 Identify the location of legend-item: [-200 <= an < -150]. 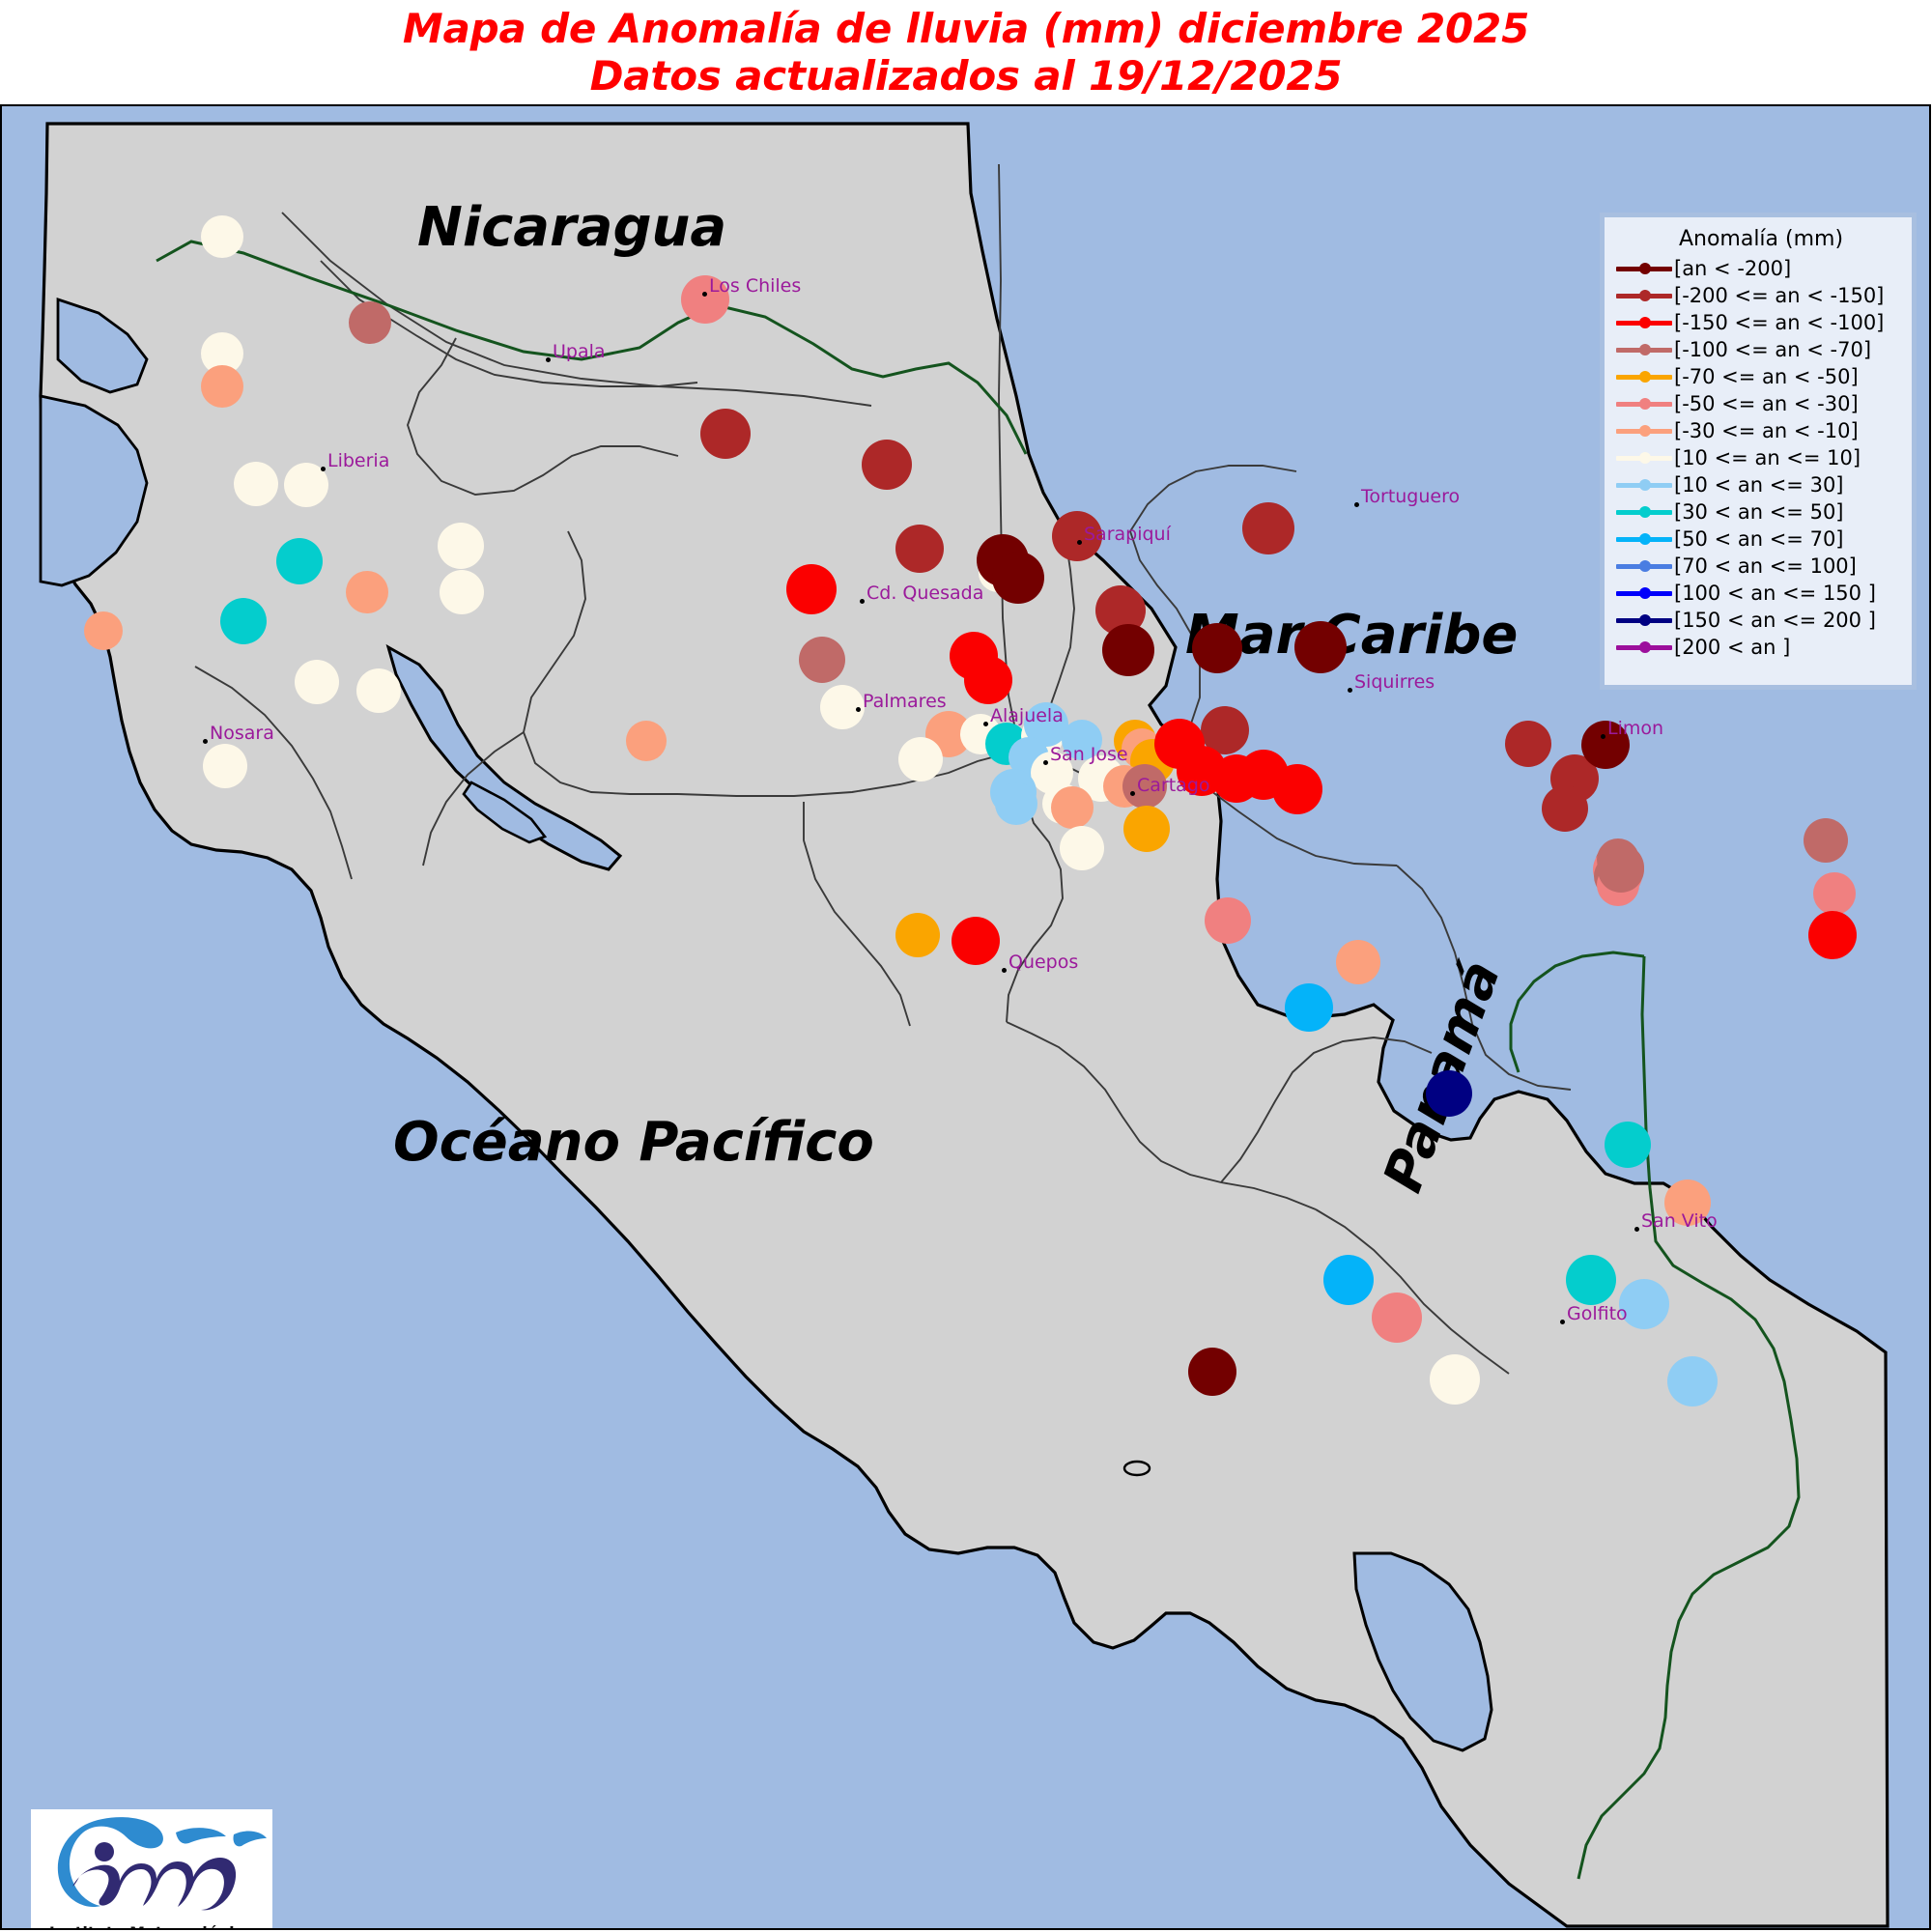
(1758, 295).